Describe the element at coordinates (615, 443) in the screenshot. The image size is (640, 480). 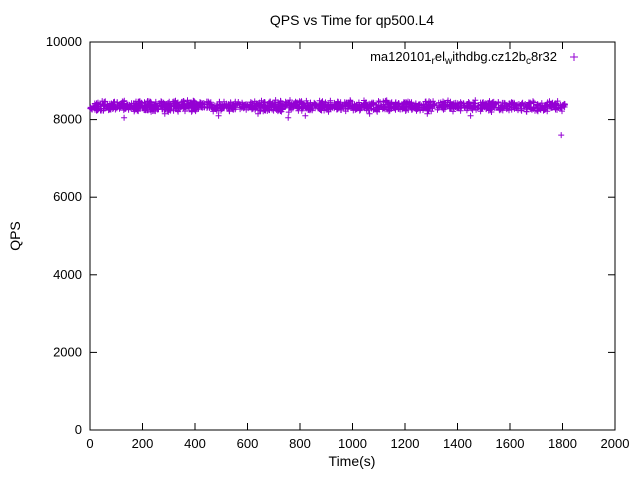
I see `x-tick-label: 2000` at that location.